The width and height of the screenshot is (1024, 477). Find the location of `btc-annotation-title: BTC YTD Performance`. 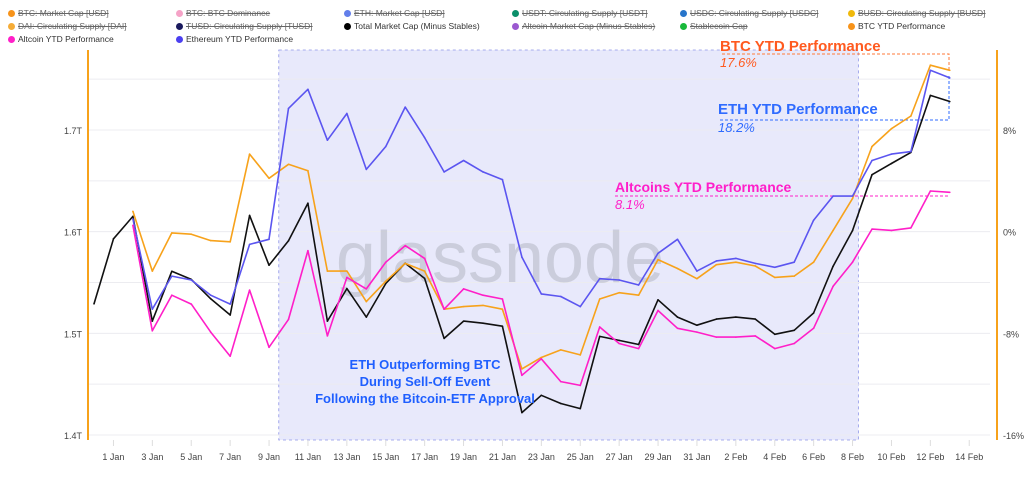

btc-annotation-title: BTC YTD Performance is located at coordinates (800, 46).